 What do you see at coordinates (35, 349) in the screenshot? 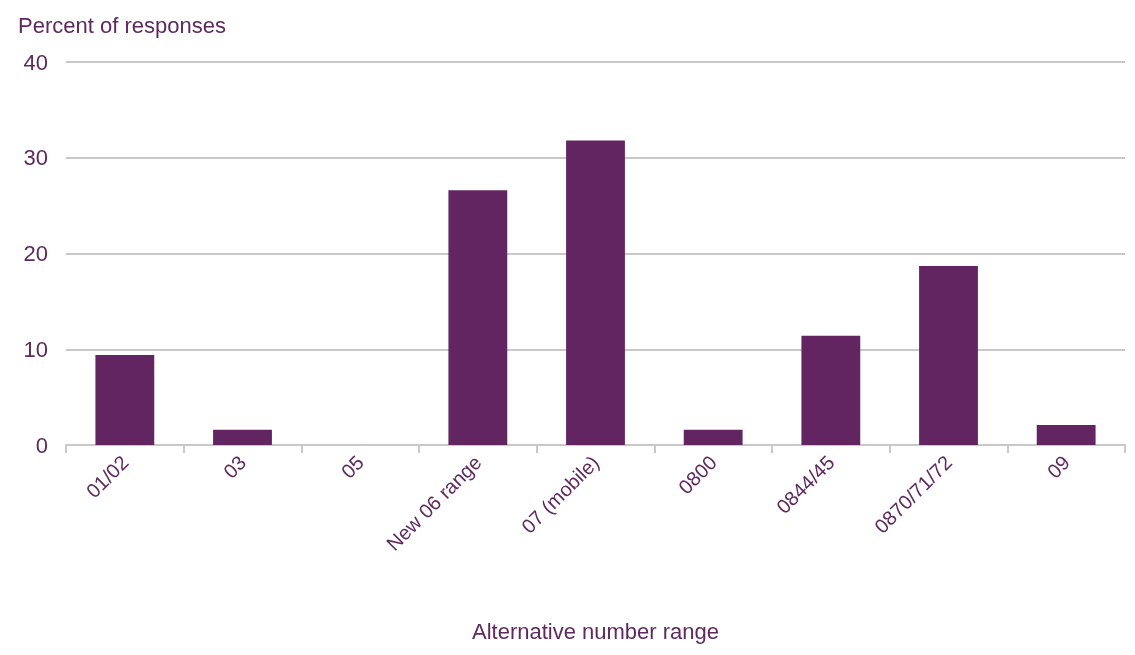
I see `y-tick-label: 10` at bounding box center [35, 349].